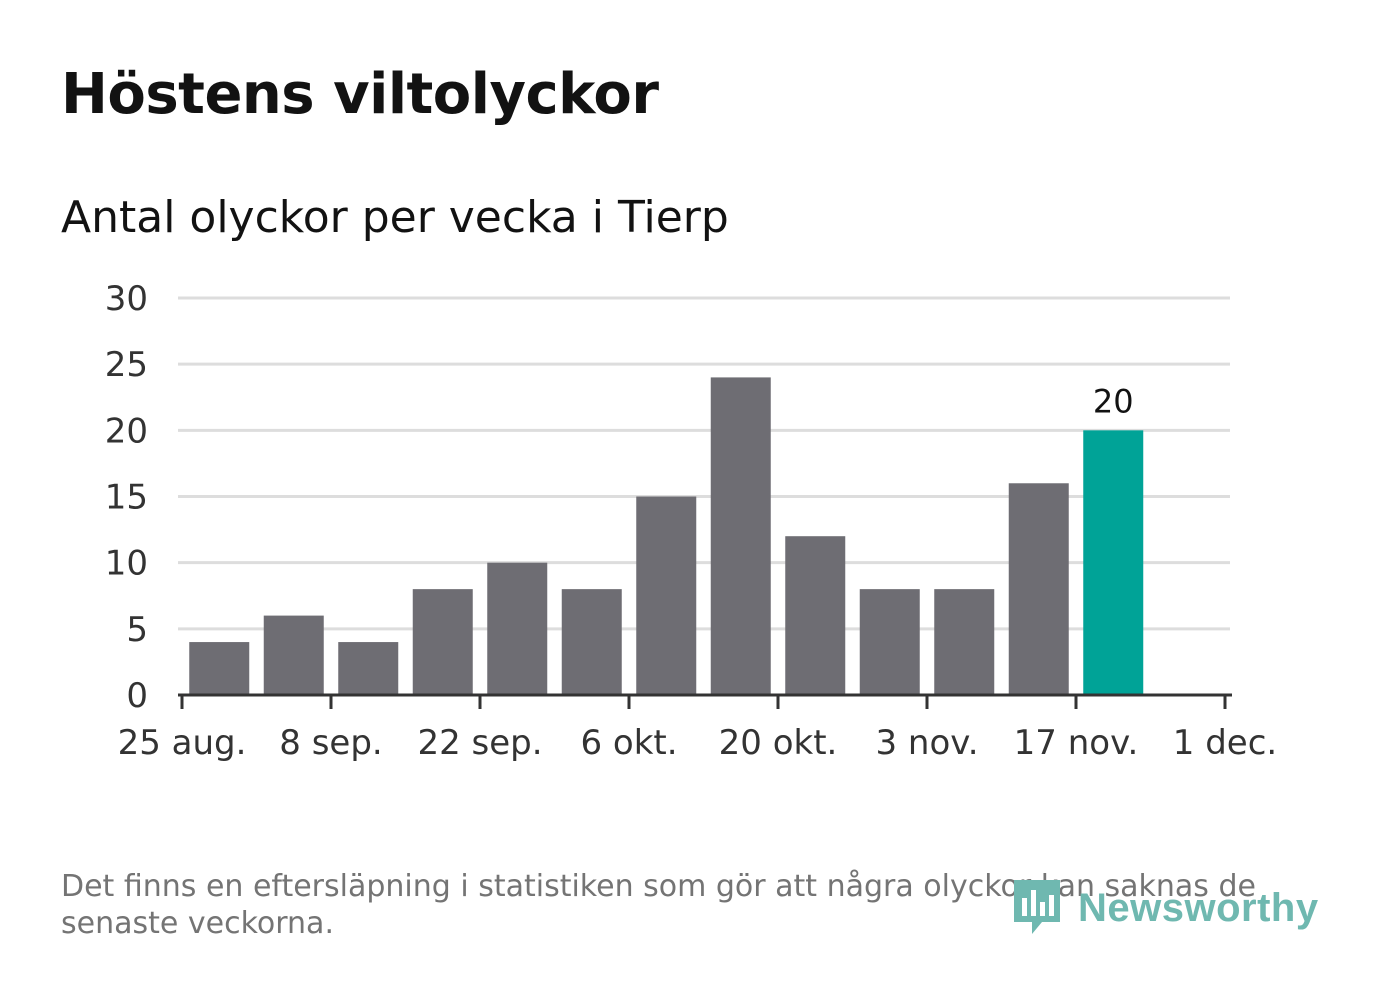 The image size is (1382, 999). What do you see at coordinates (395, 217) in the screenshot?
I see `chart-subtitle: Antal olyckor per vecka i Tierp` at bounding box center [395, 217].